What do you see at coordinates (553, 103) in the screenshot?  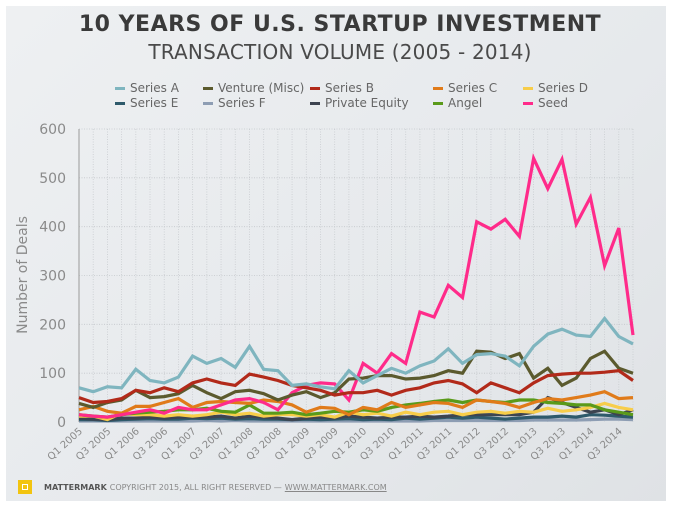 I see `legend-label: Seed` at bounding box center [553, 103].